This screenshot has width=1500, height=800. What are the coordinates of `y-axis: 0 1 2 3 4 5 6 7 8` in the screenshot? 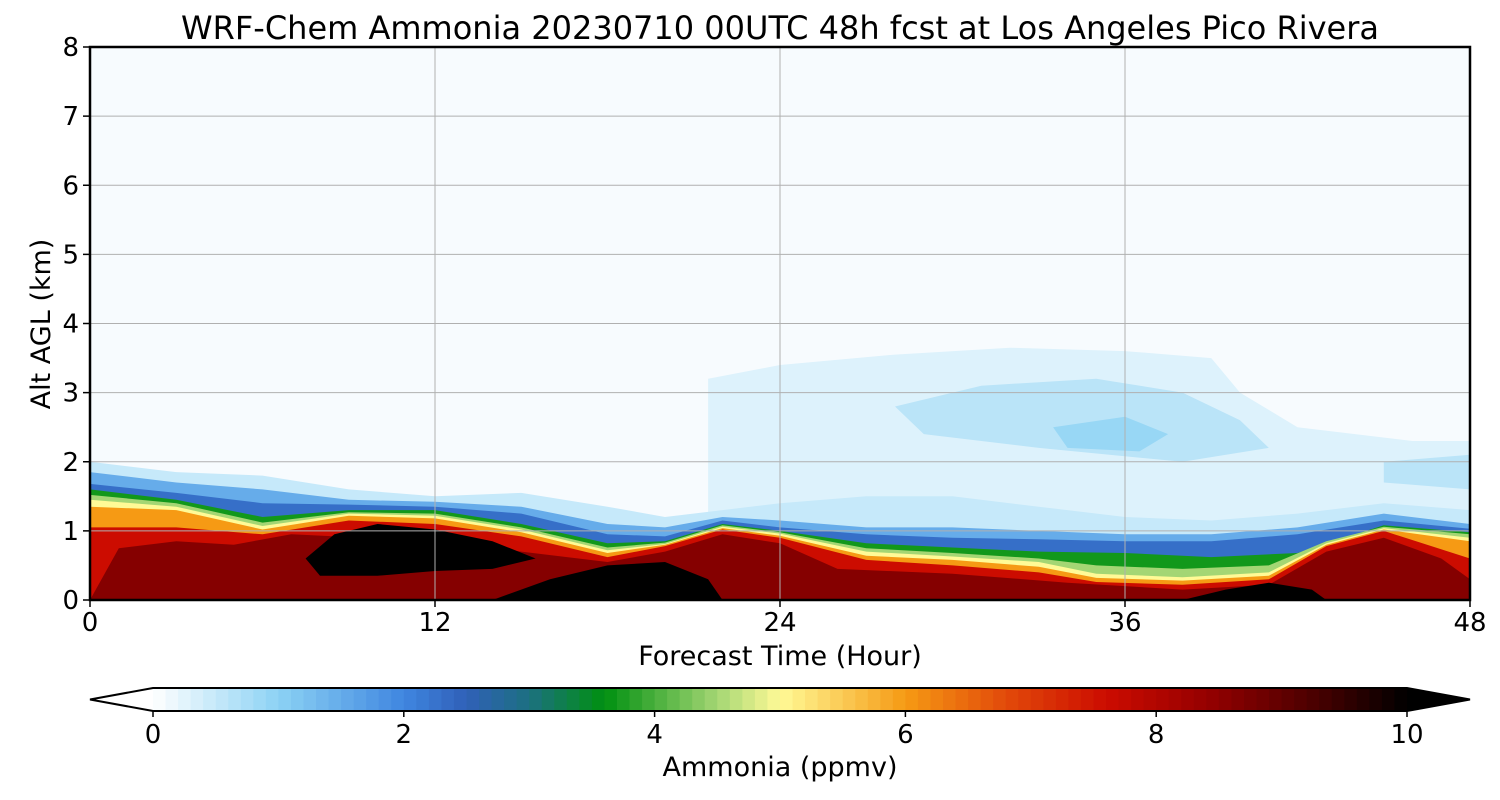 It's located at (76, 324).